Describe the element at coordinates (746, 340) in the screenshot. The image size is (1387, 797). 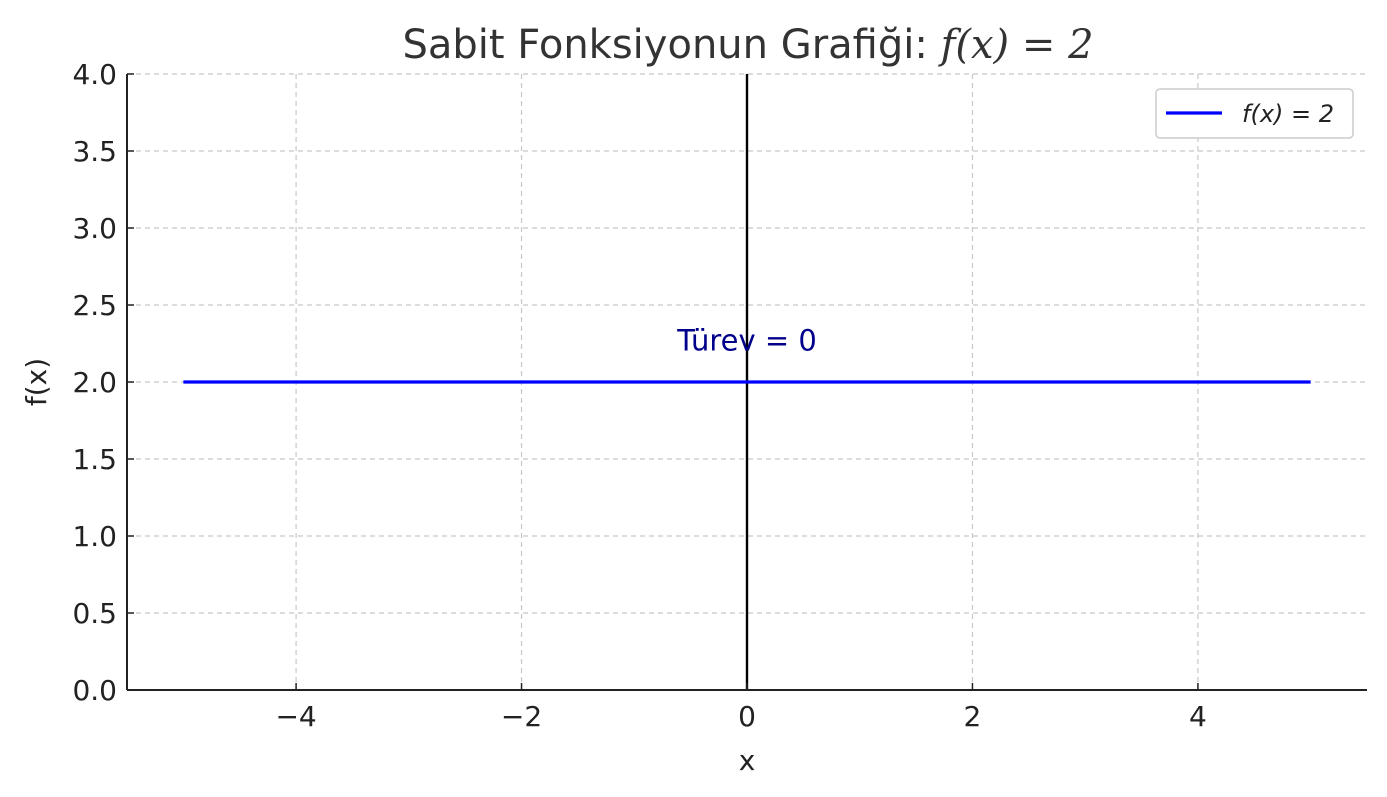
I see `derivative-annotation: Türev = 0` at that location.